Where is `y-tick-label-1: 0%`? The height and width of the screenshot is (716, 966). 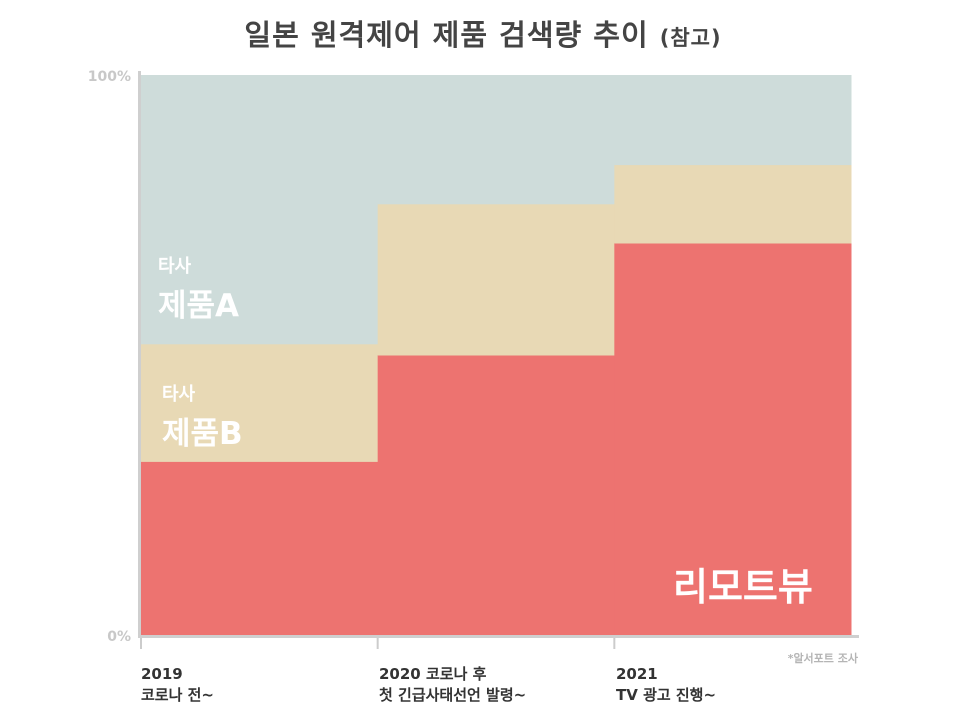 y-tick-label-1: 0% is located at coordinates (119, 637).